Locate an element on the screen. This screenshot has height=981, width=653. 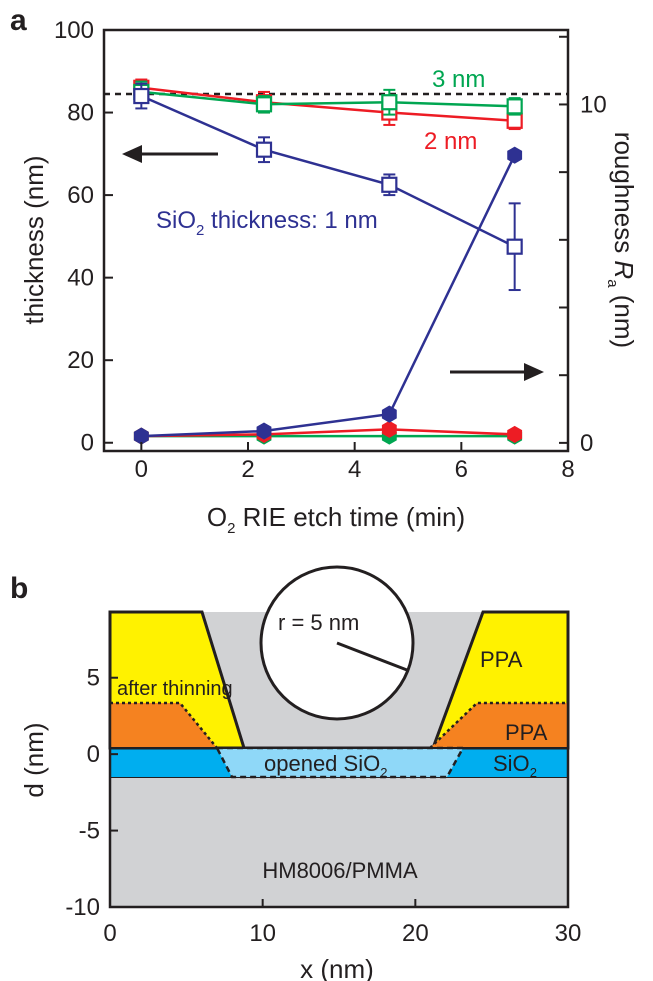
left-axis-arrow is located at coordinates (170, 154).